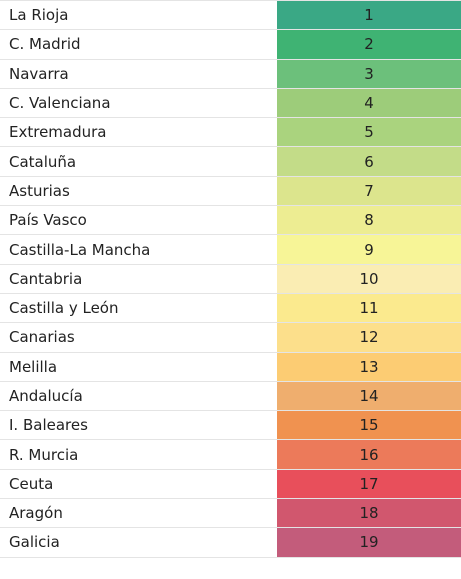 This screenshot has height=579, width=461. Describe the element at coordinates (369, 132) in the screenshot. I see `rank-cell: 5` at that location.